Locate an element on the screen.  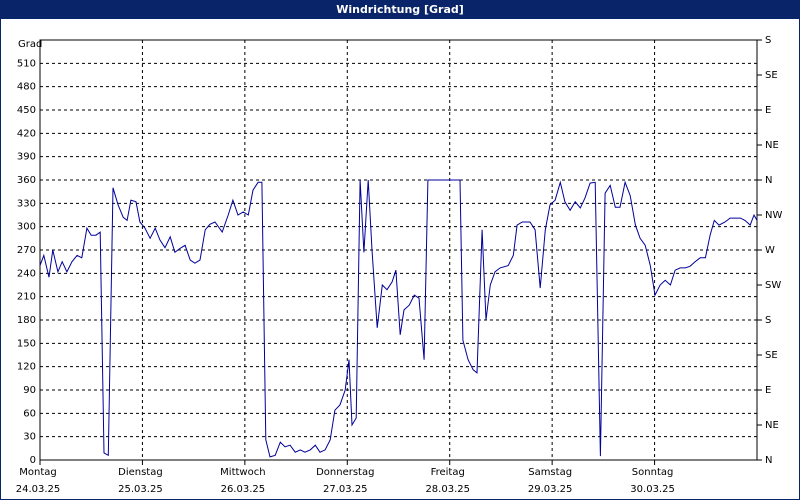
chart-title: Windrichtung [Grad] is located at coordinates (400, 9).